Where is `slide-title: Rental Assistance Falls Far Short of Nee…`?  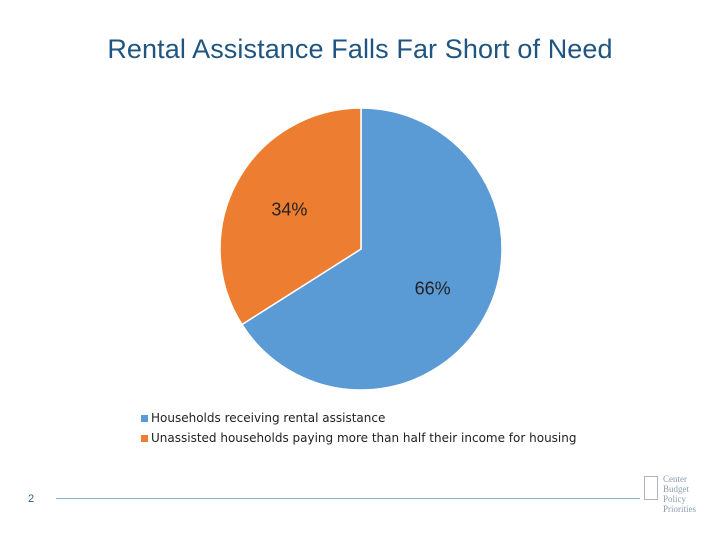 slide-title: Rental Assistance Falls Far Short of Nee… is located at coordinates (360, 49).